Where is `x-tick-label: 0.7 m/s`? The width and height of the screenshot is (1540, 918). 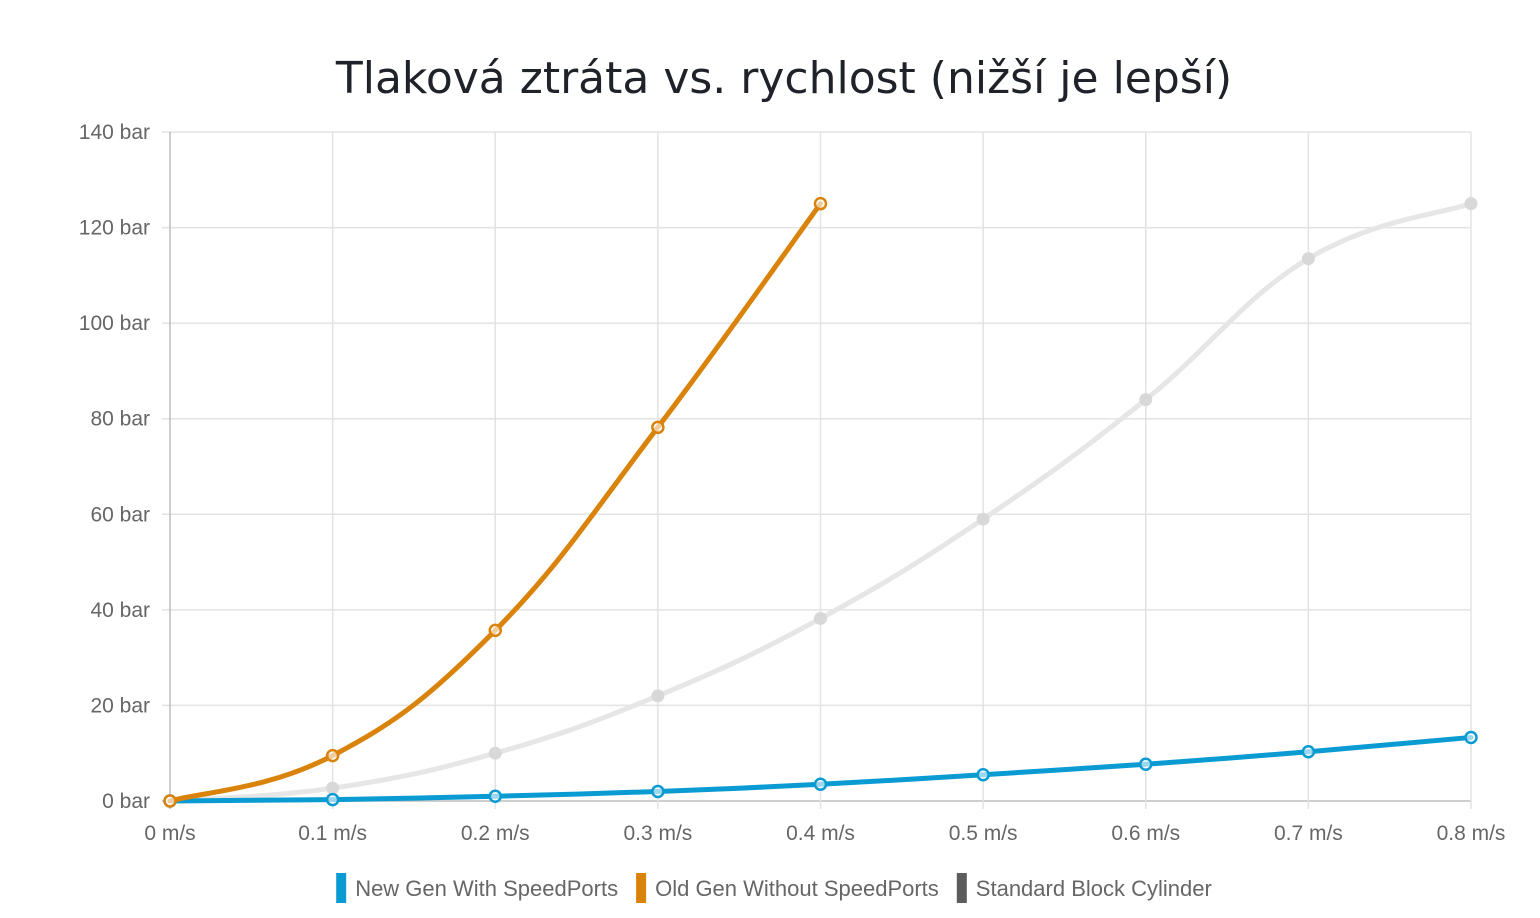 x-tick-label: 0.7 m/s is located at coordinates (1308, 833).